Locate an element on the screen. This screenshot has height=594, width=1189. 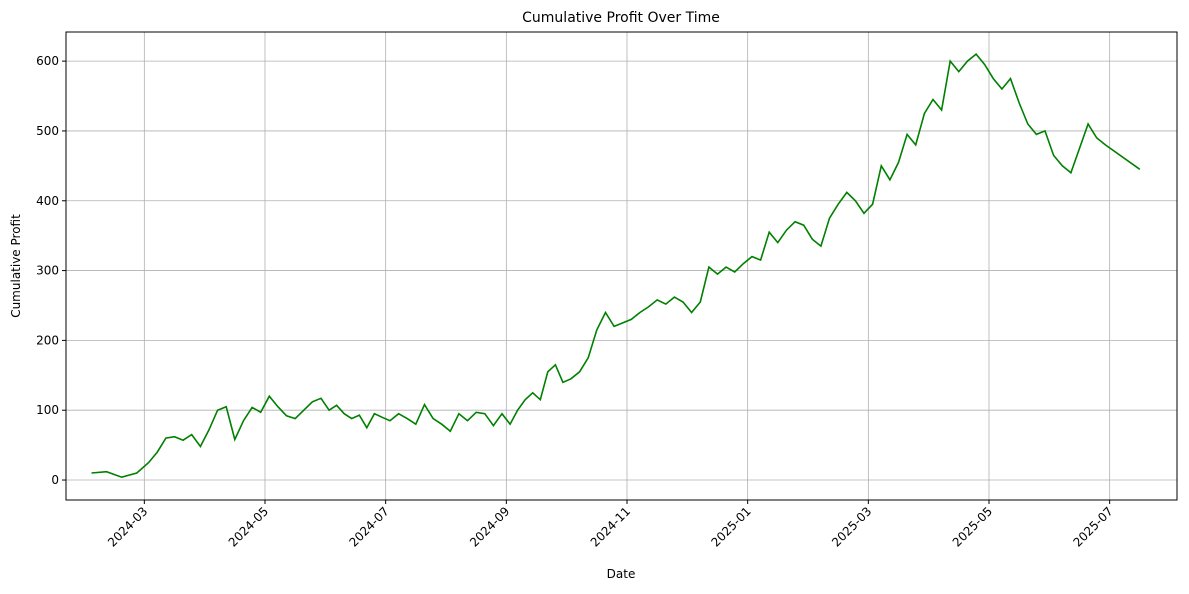
y-tick-label: 300 is located at coordinates (47, 271).